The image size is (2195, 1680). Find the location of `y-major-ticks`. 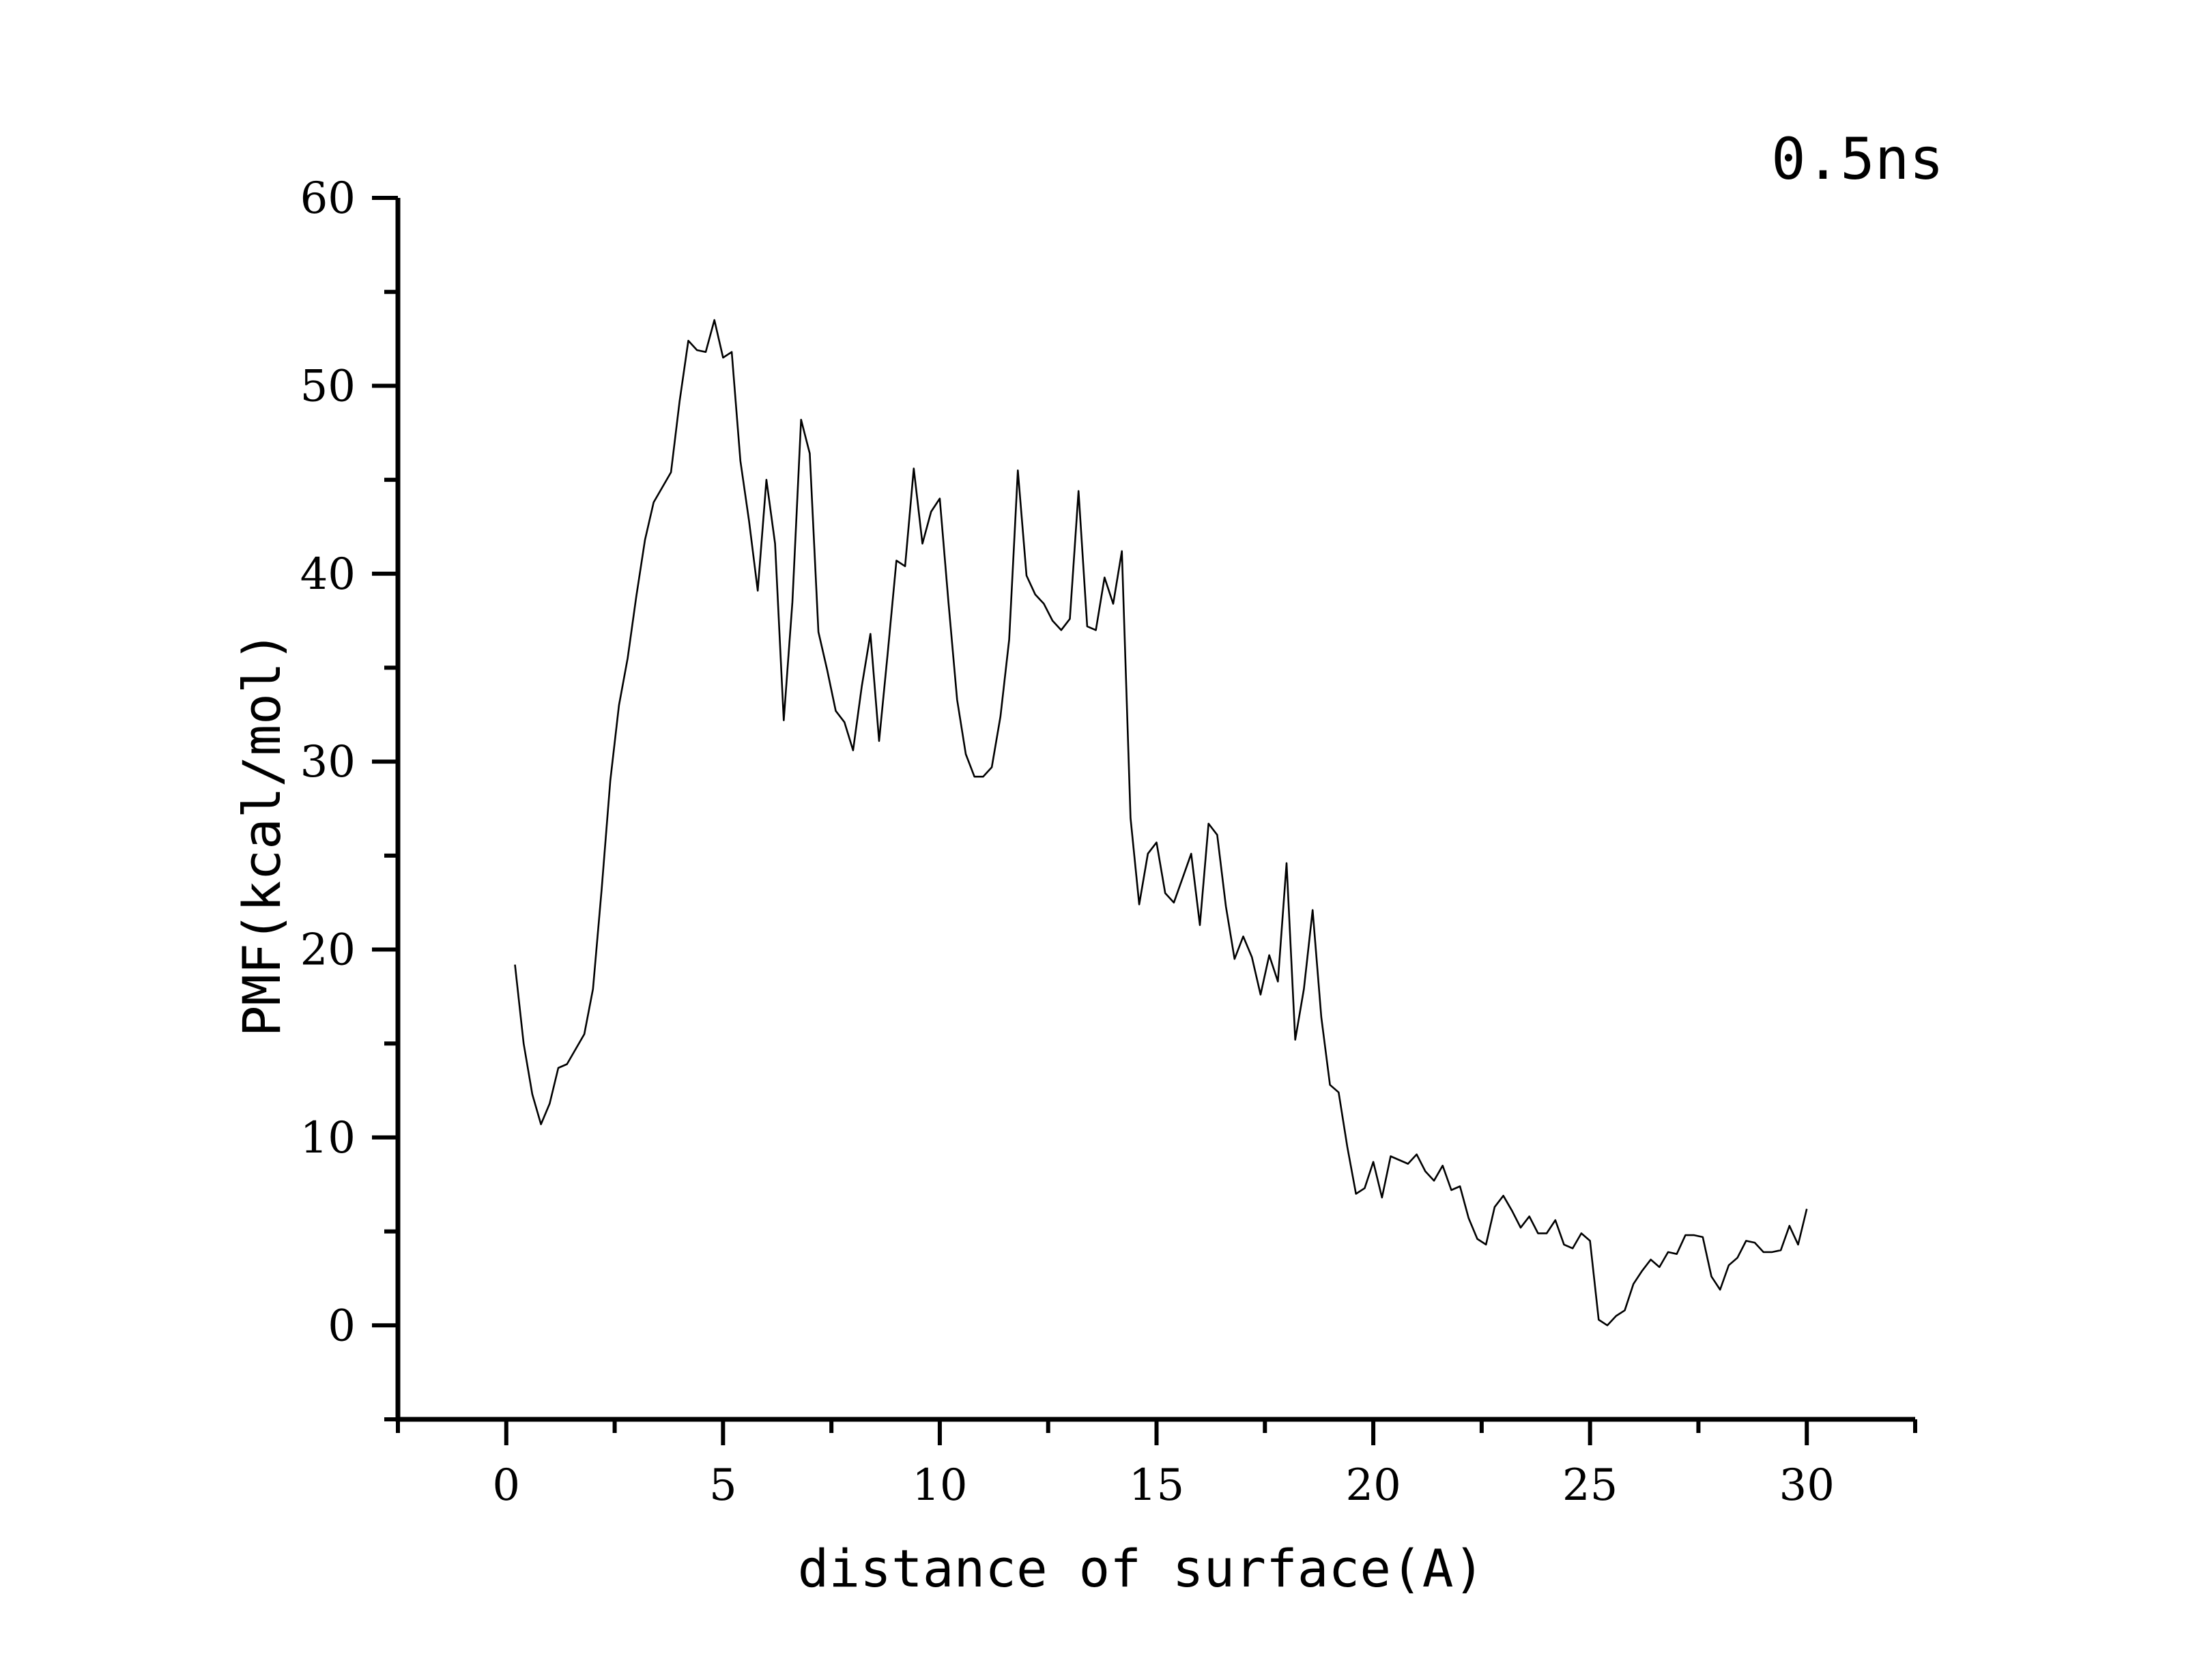

y-major-ticks is located at coordinates (385, 762).